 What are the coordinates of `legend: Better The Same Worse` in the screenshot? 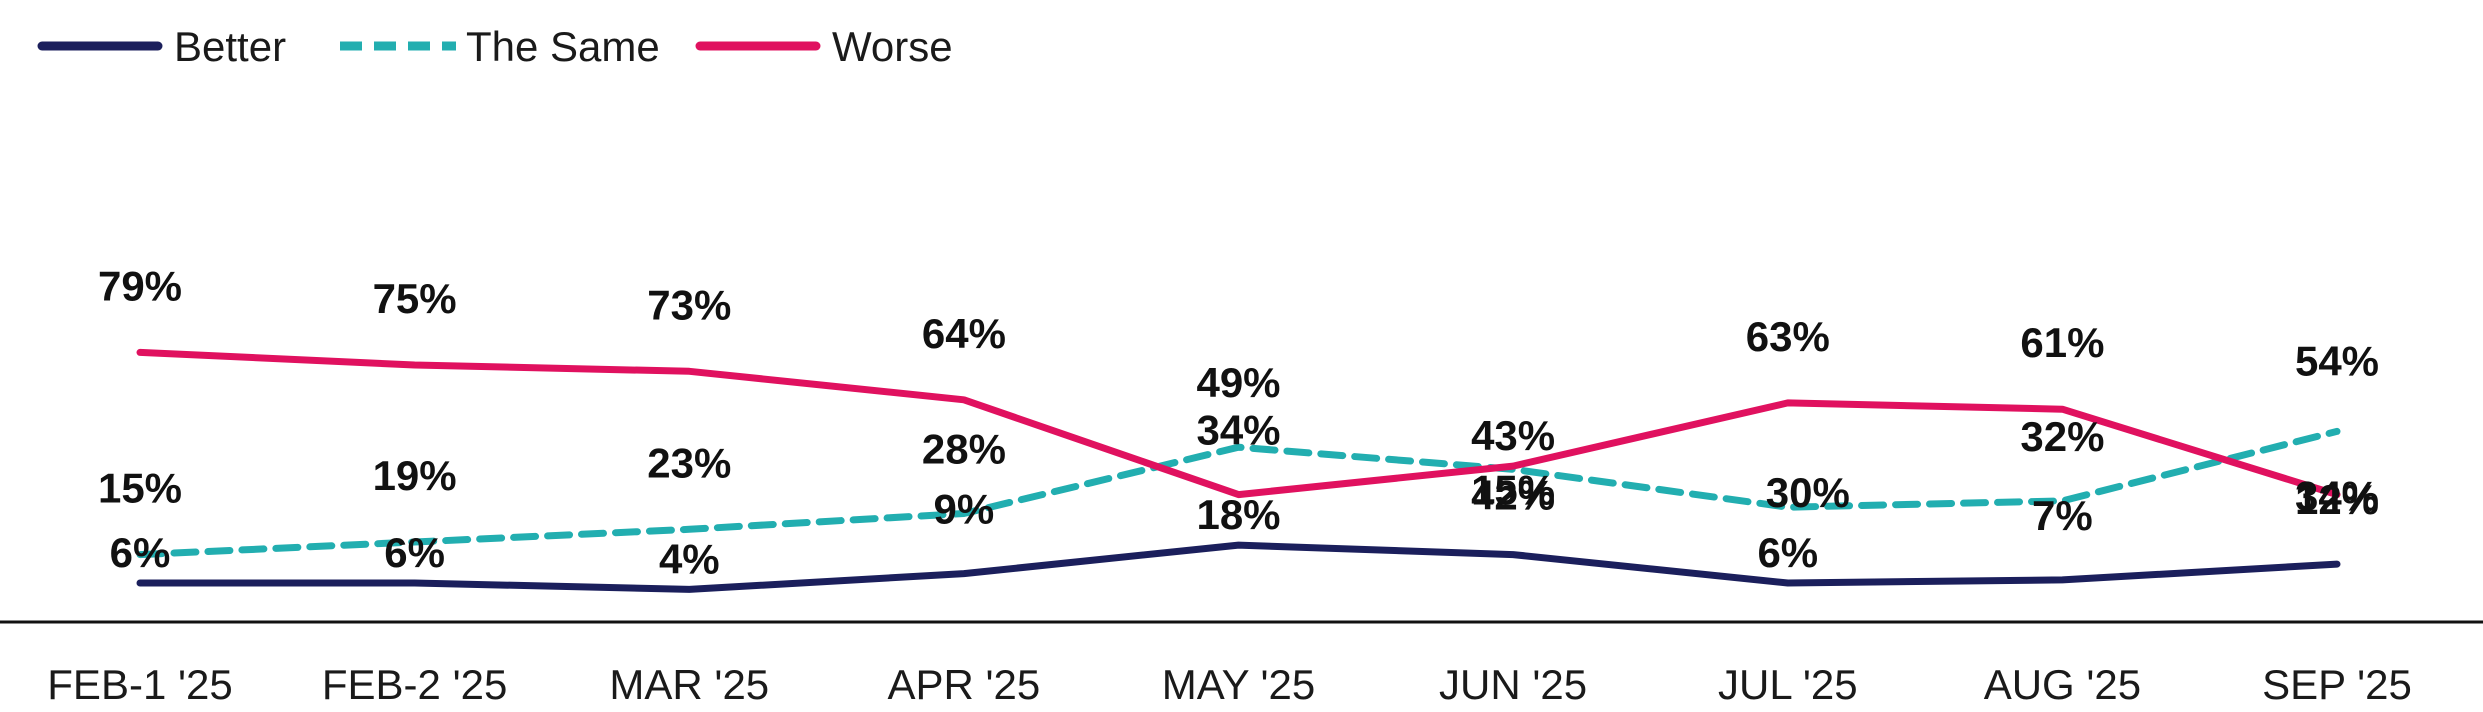 It's located at (495, 46).